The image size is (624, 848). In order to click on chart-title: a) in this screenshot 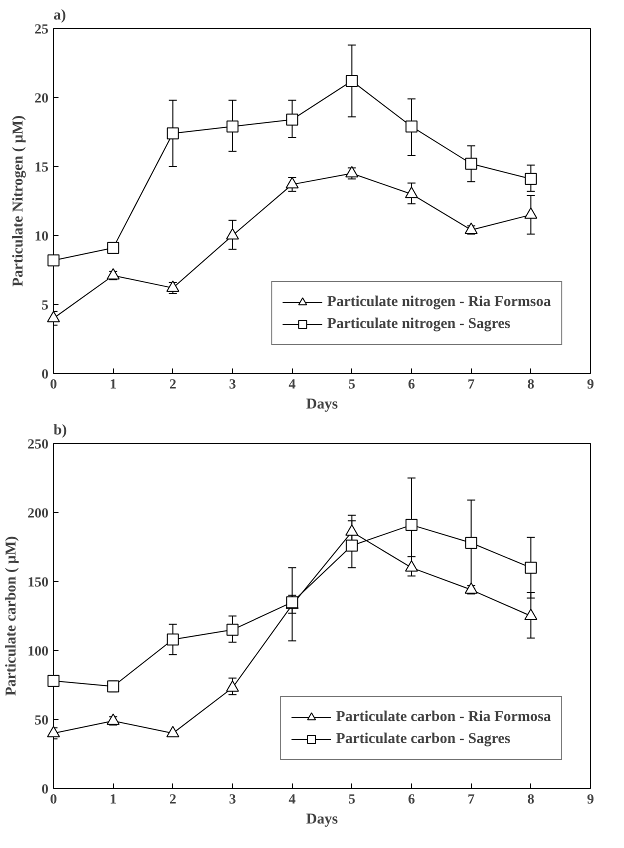, I will do `click(60, 16)`.